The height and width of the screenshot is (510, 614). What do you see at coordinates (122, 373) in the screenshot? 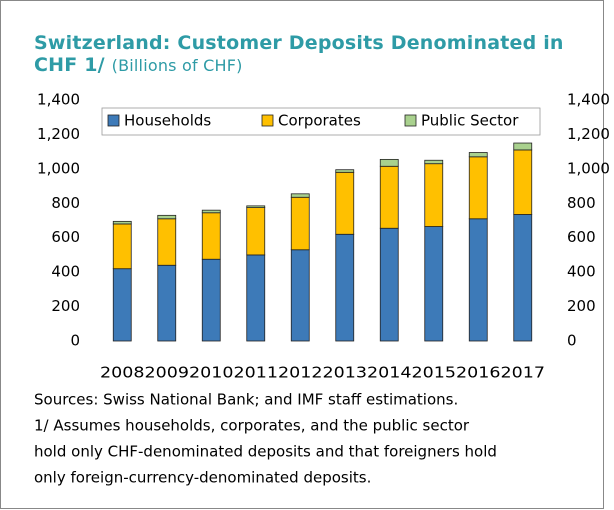
I see `x-tick-label: 2008` at bounding box center [122, 373].